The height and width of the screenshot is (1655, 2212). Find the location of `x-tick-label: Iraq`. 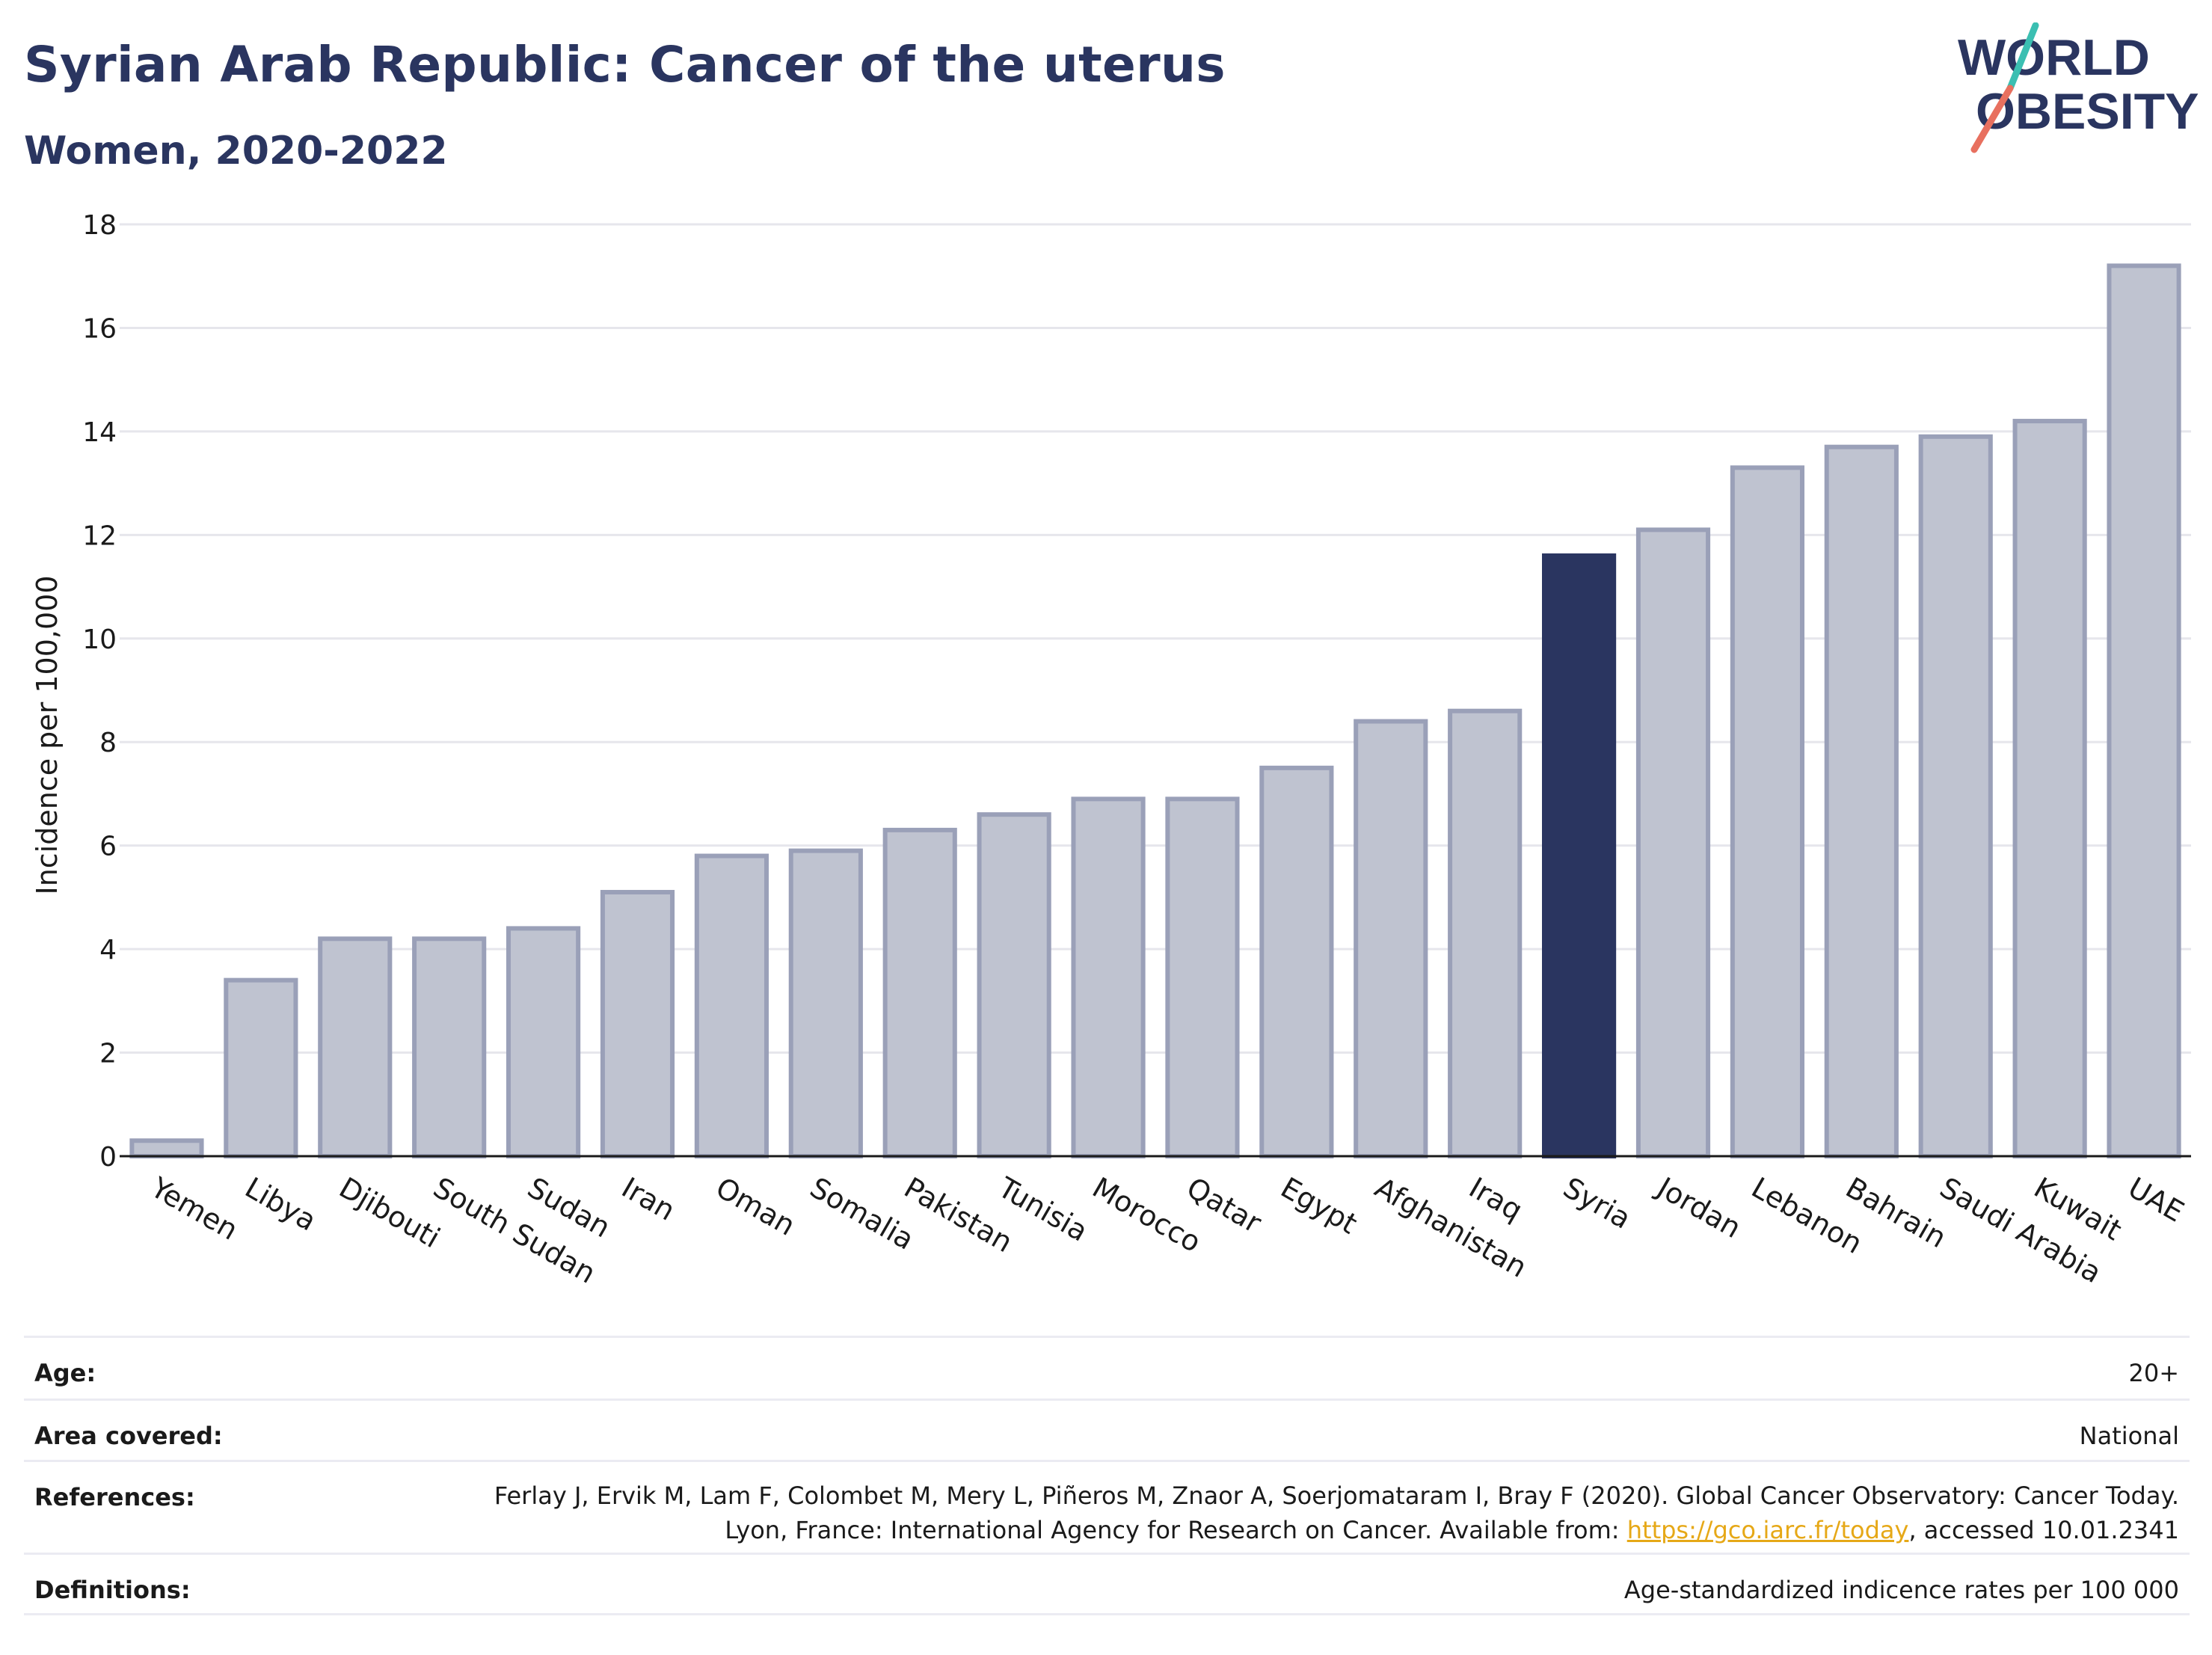

x-tick-label: Iraq is located at coordinates (1495, 1199).